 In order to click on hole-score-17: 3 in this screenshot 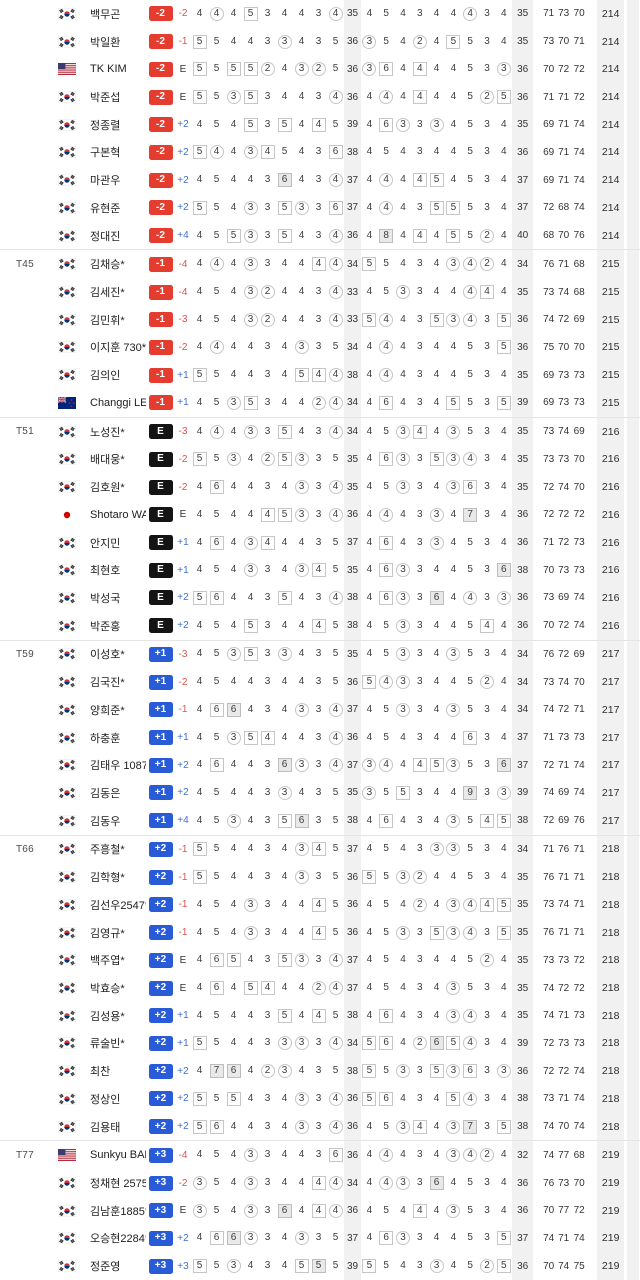, I will do `click(487, 933)`.